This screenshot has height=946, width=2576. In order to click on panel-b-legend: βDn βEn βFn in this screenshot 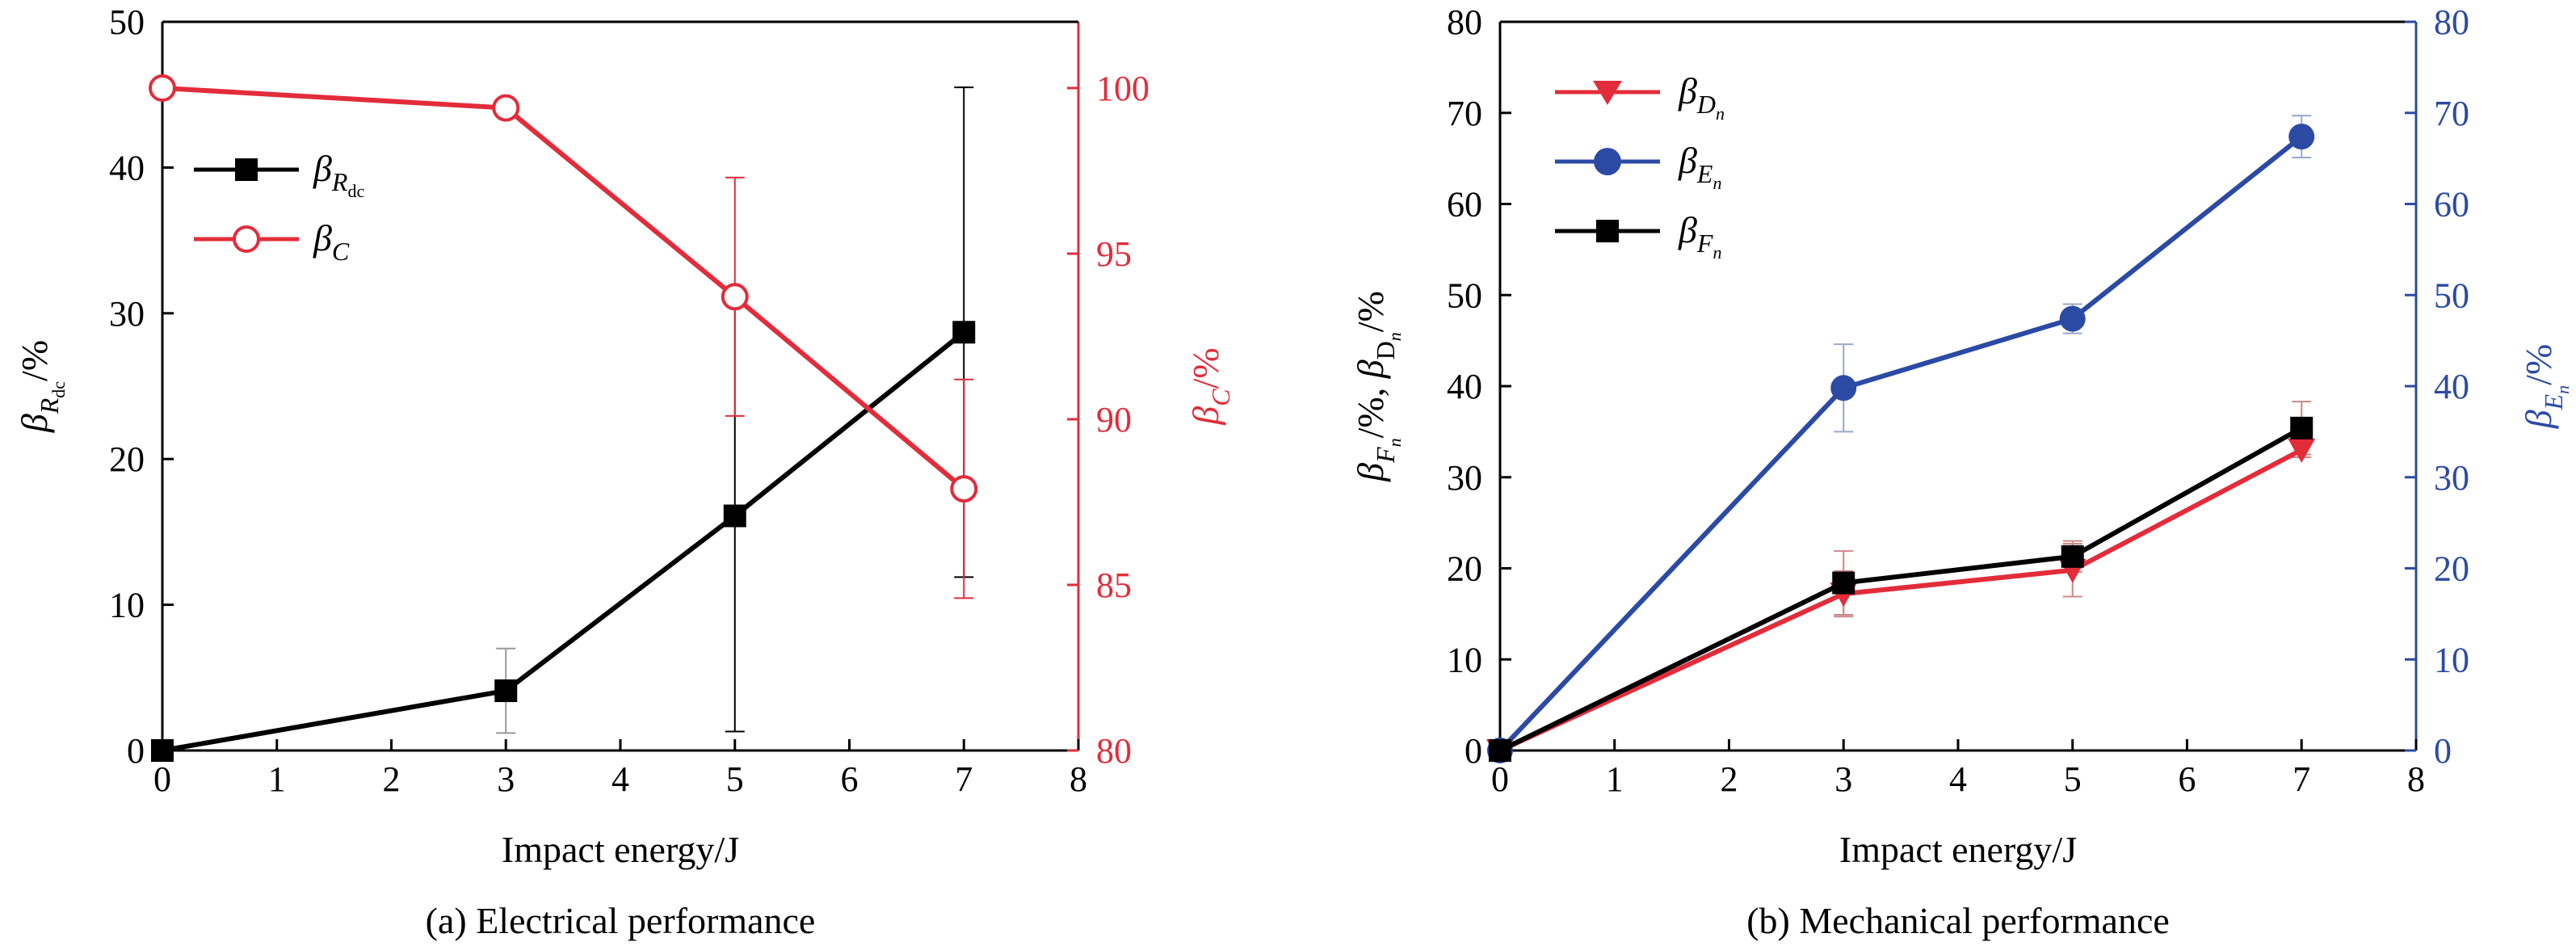, I will do `click(1640, 166)`.